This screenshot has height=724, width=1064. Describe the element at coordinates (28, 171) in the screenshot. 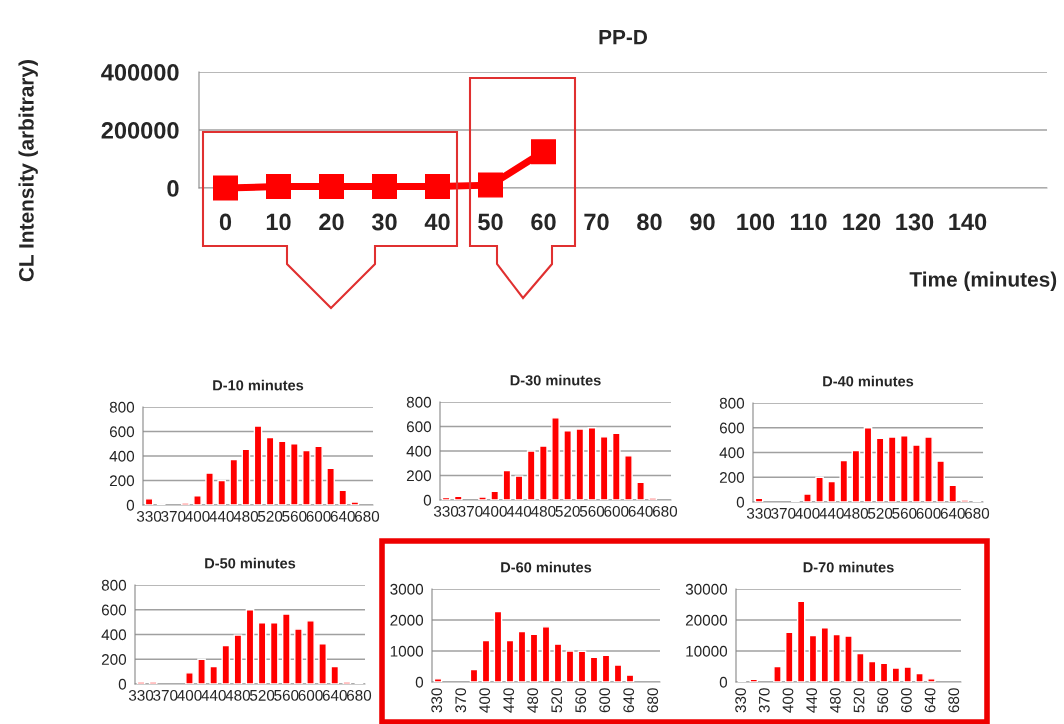

I see `y-axis-title: CL Intensity (arbitrary)` at that location.